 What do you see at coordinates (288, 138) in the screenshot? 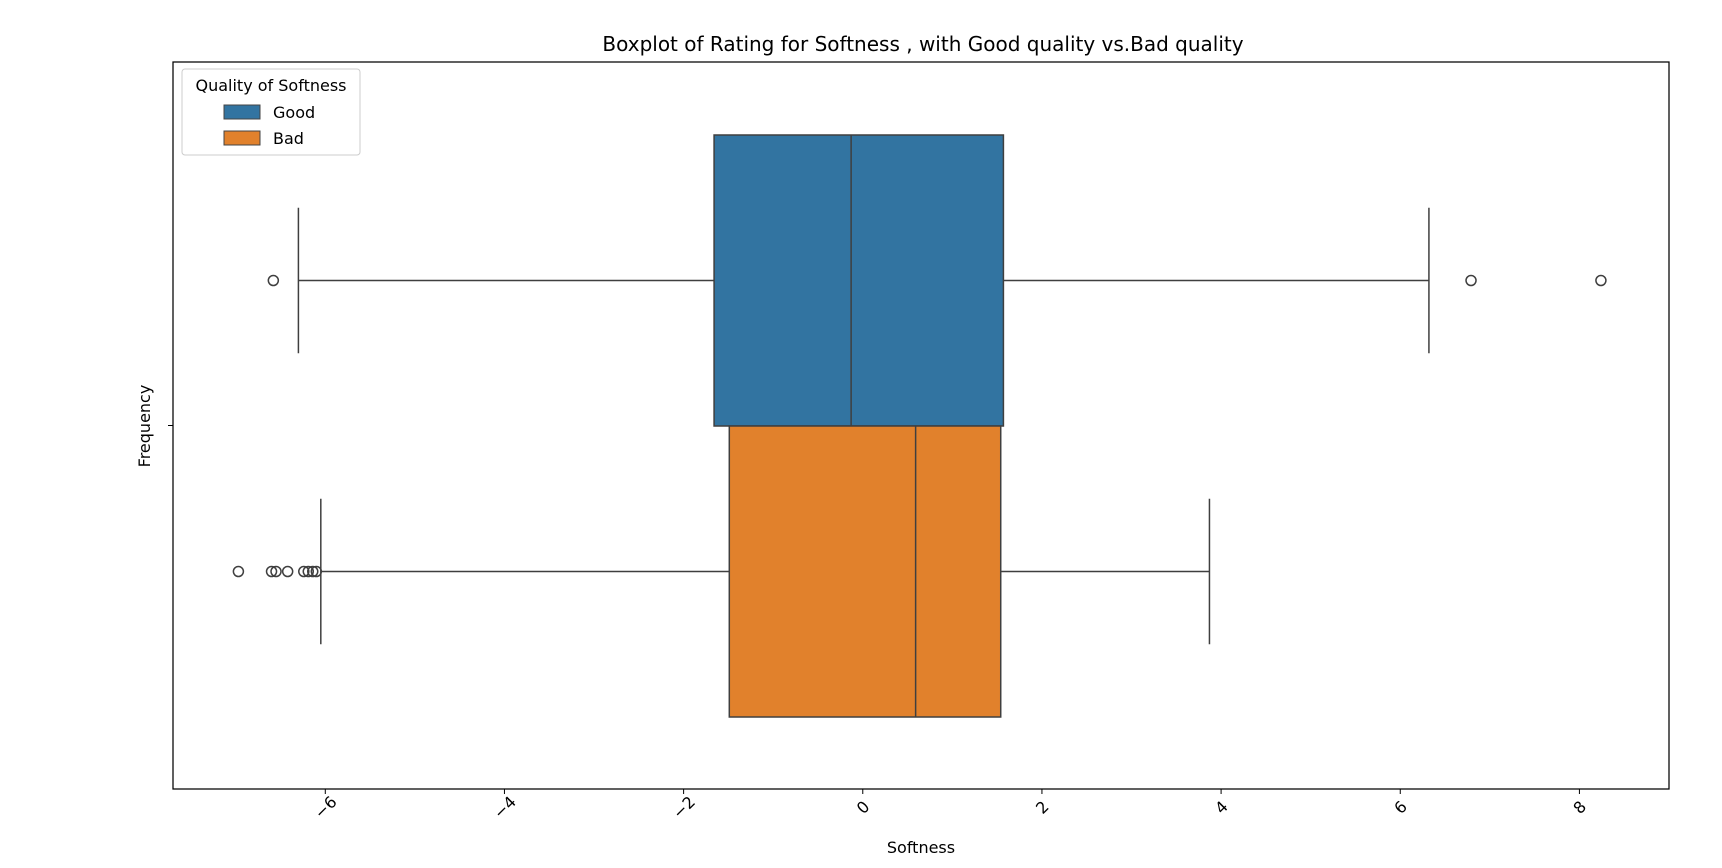
I see `legend-entry-bad: Bad` at bounding box center [288, 138].